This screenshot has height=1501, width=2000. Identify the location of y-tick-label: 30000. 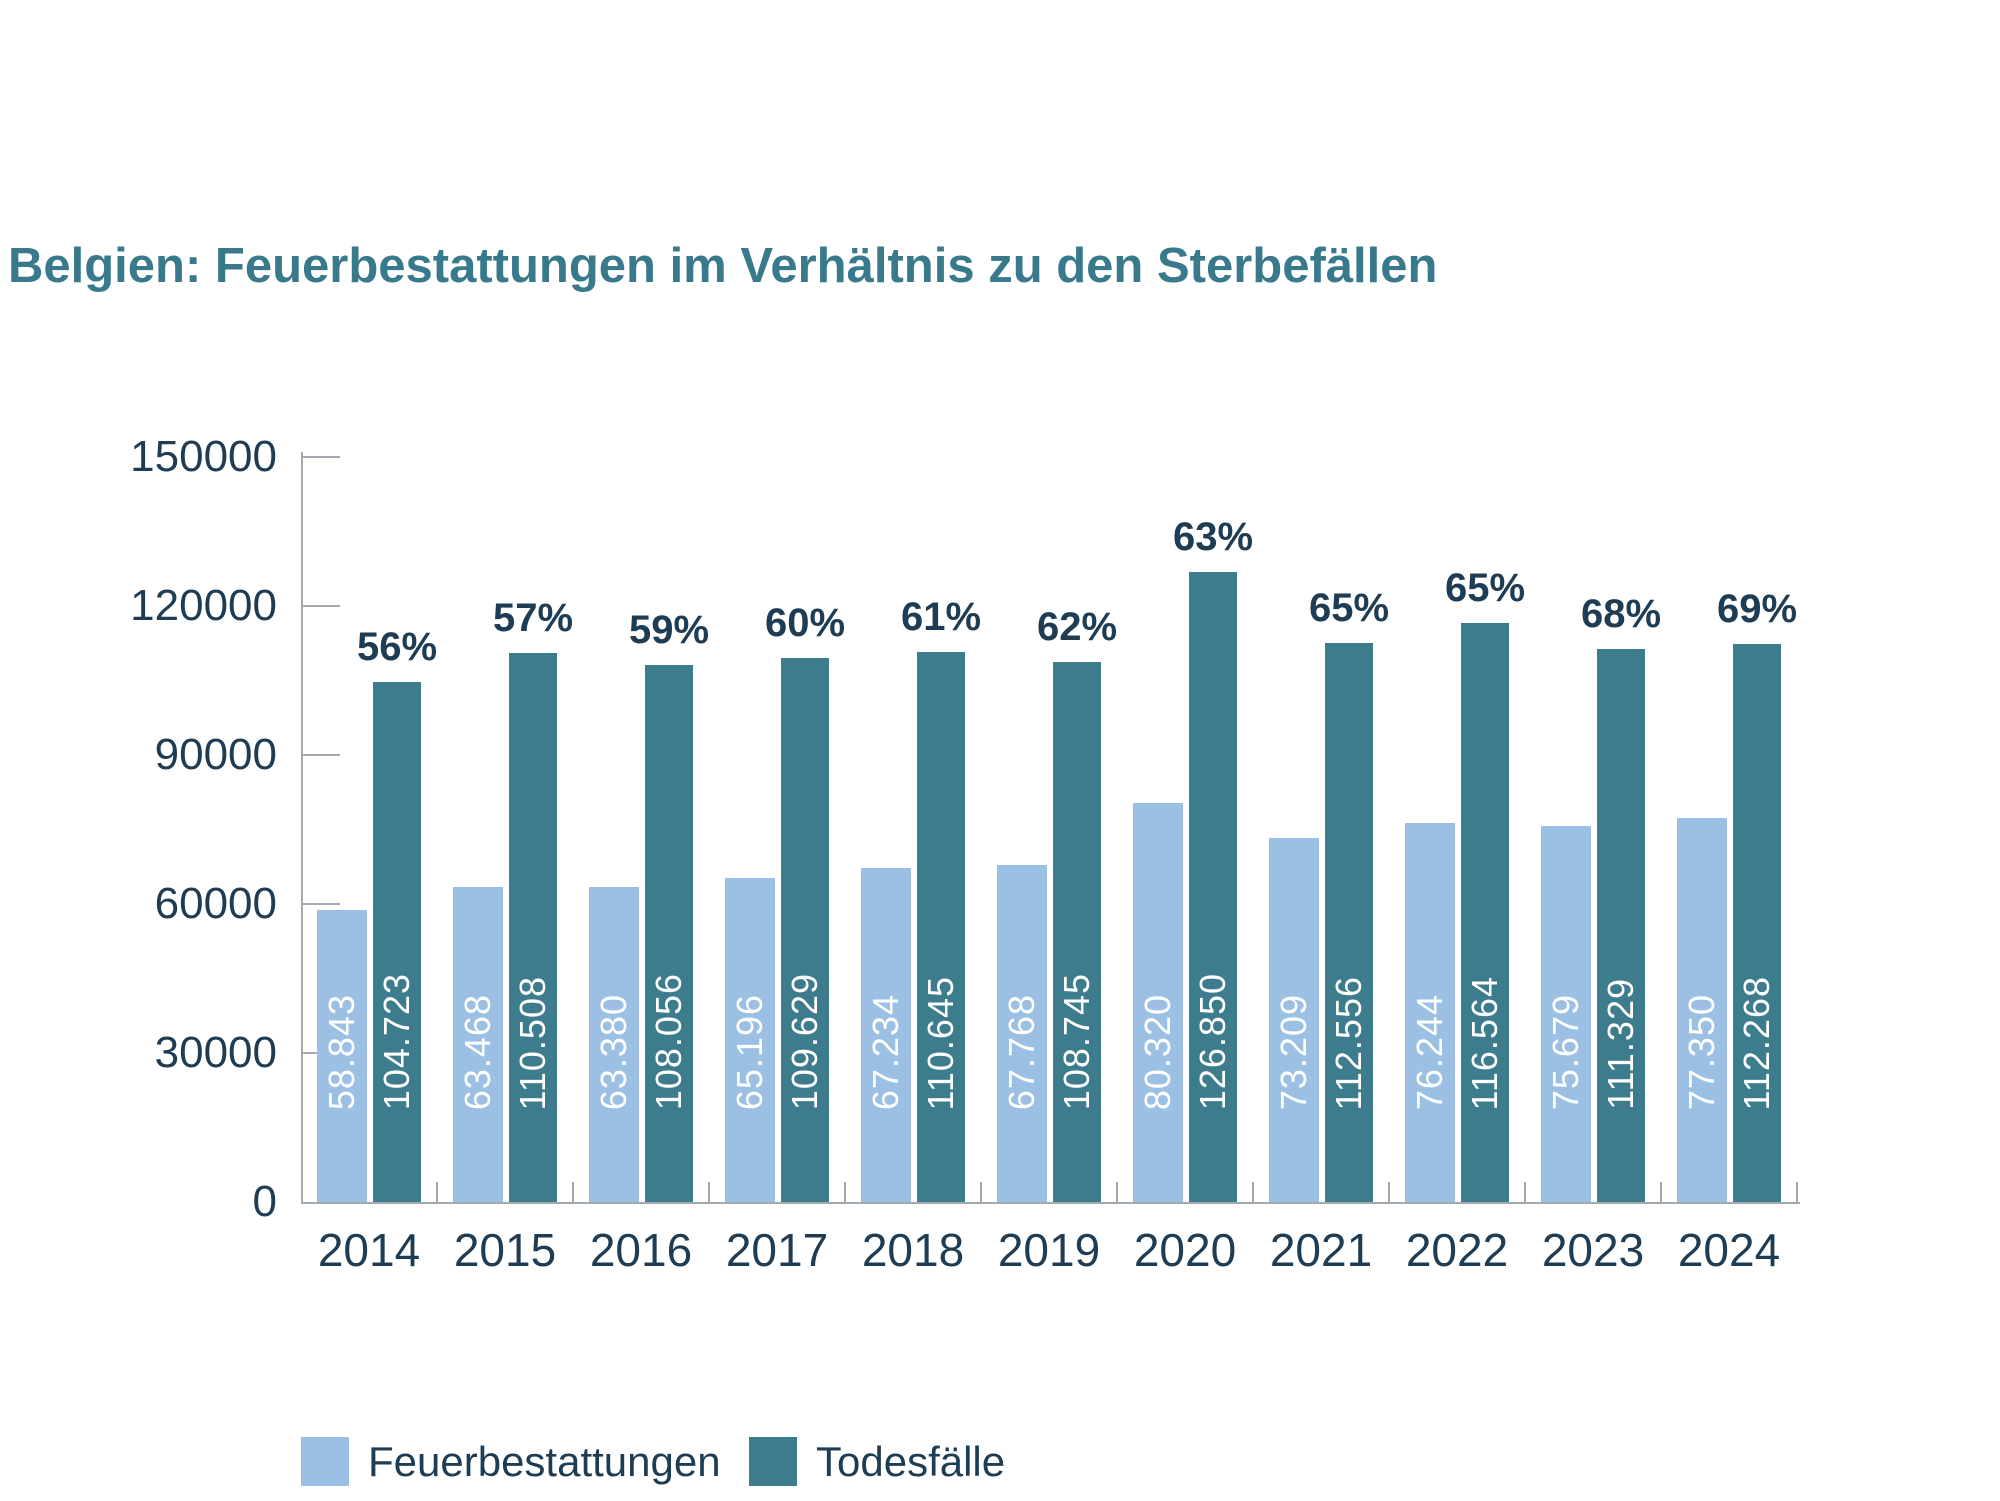
(215, 1052).